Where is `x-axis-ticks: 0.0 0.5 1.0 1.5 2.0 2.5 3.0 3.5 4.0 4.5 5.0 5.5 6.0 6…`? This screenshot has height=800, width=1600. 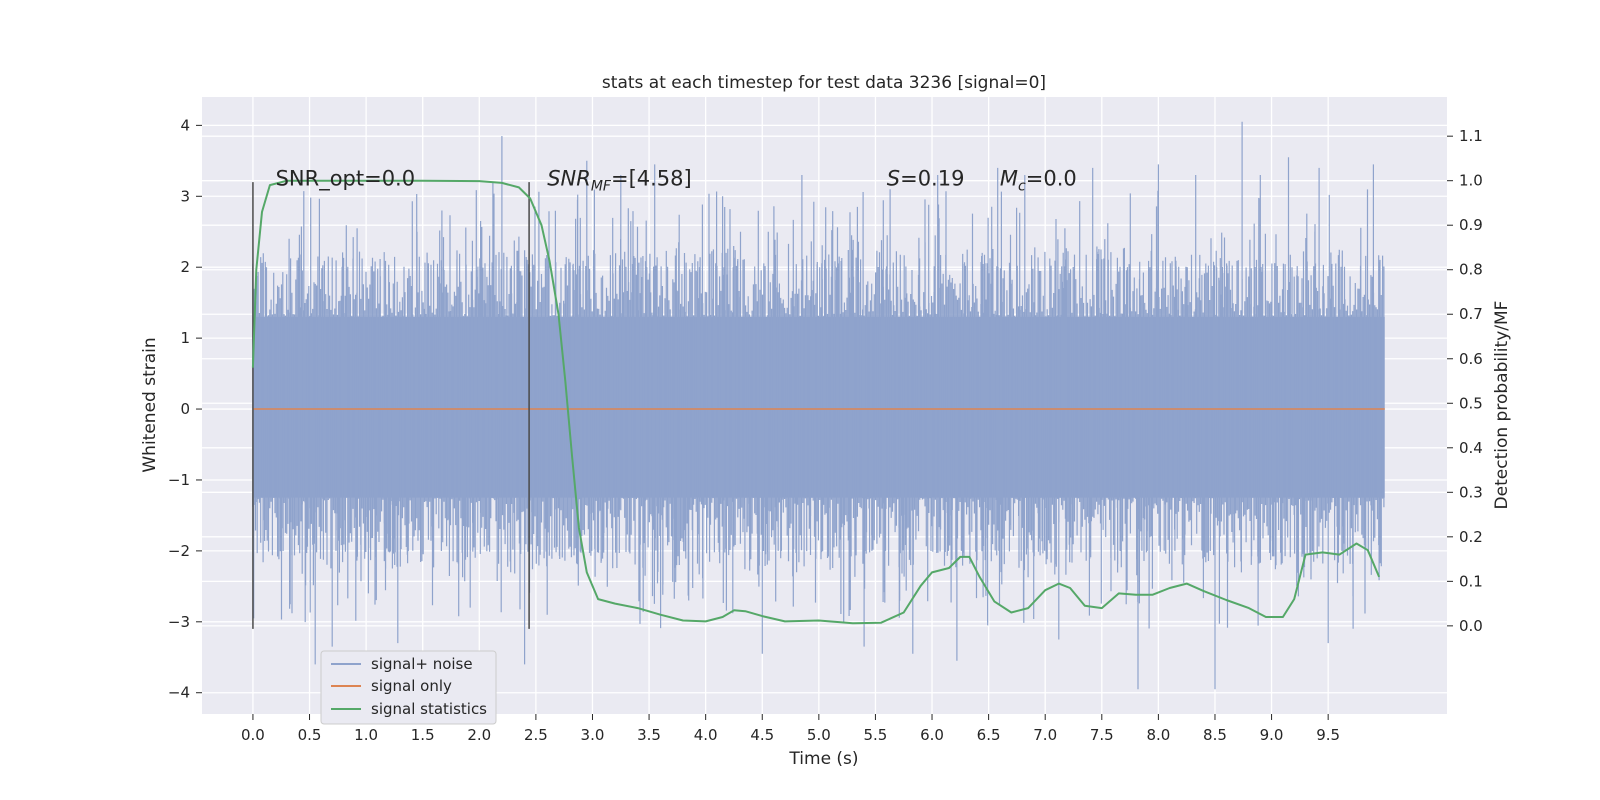
x-axis-ticks: 0.0 0.5 1.0 1.5 2.0 2.5 3.0 3.5 4.0 4.5 5.0 5.5 6.0 6… is located at coordinates (790, 729).